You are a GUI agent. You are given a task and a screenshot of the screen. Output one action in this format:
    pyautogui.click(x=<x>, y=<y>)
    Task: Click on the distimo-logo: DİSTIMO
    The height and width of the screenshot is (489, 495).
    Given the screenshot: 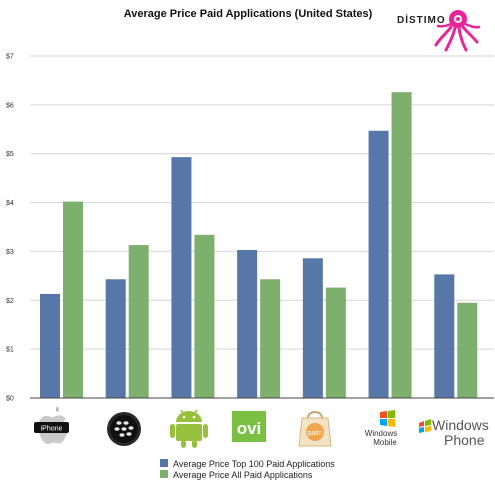 What is the action you would take?
    pyautogui.click(x=439, y=31)
    